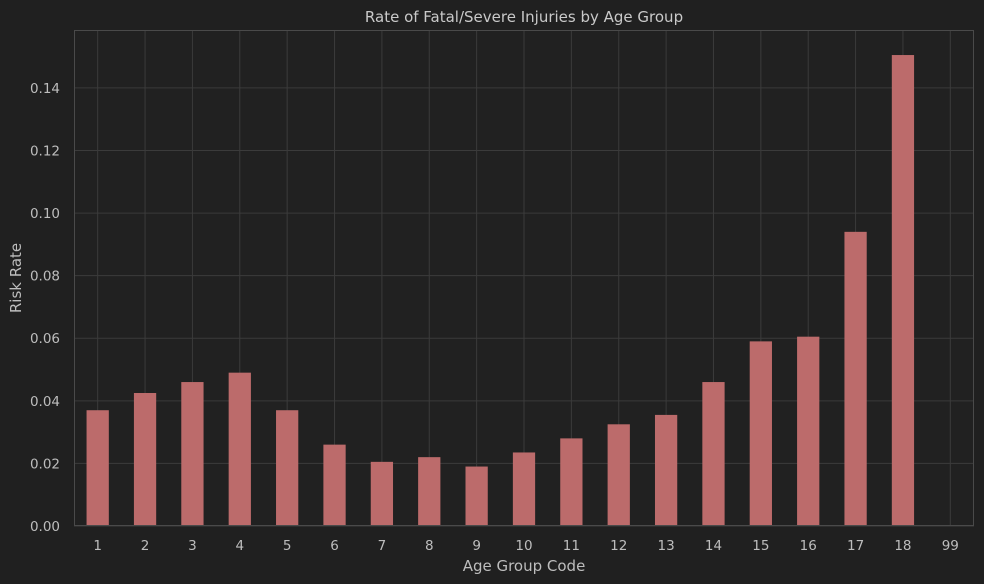 This screenshot has height=584, width=984. Describe the element at coordinates (45, 402) in the screenshot. I see `y-tick-label: 0.04` at that location.